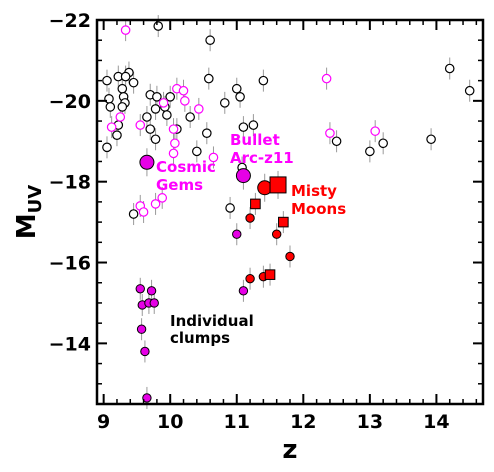 The image size is (494, 472). What do you see at coordinates (179, 185) in the screenshot?
I see `annotation-cosmic-line2: Gems` at bounding box center [179, 185].